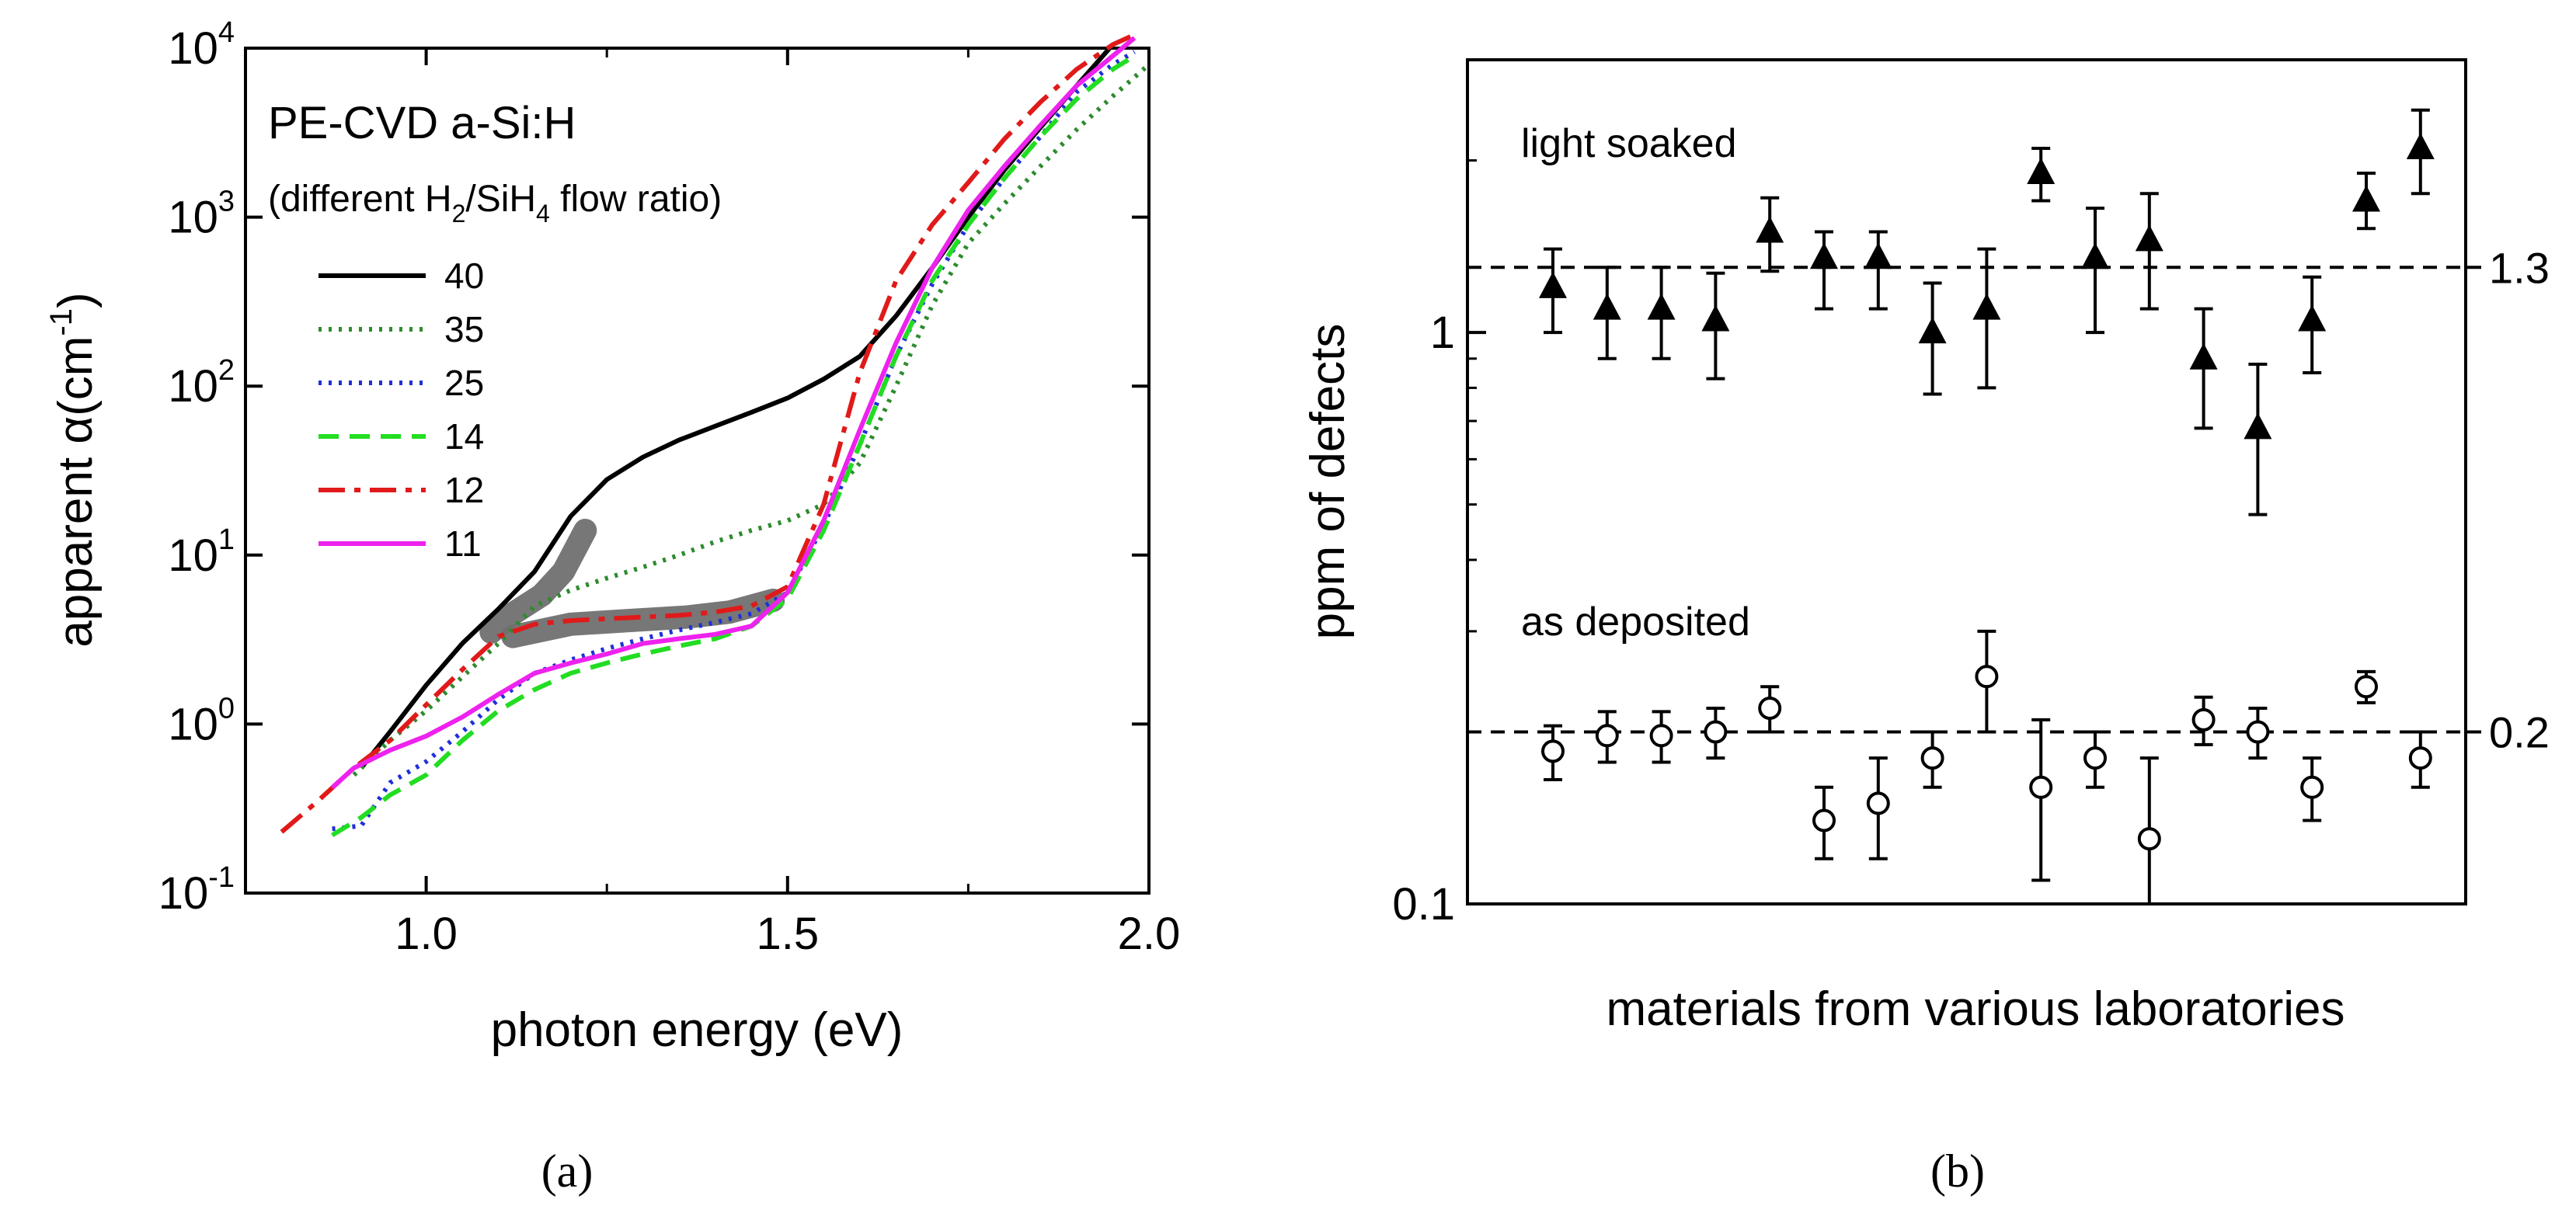  What do you see at coordinates (422, 123) in the screenshot?
I see `panel-a-title: PE-CVD a-Si:H` at bounding box center [422, 123].